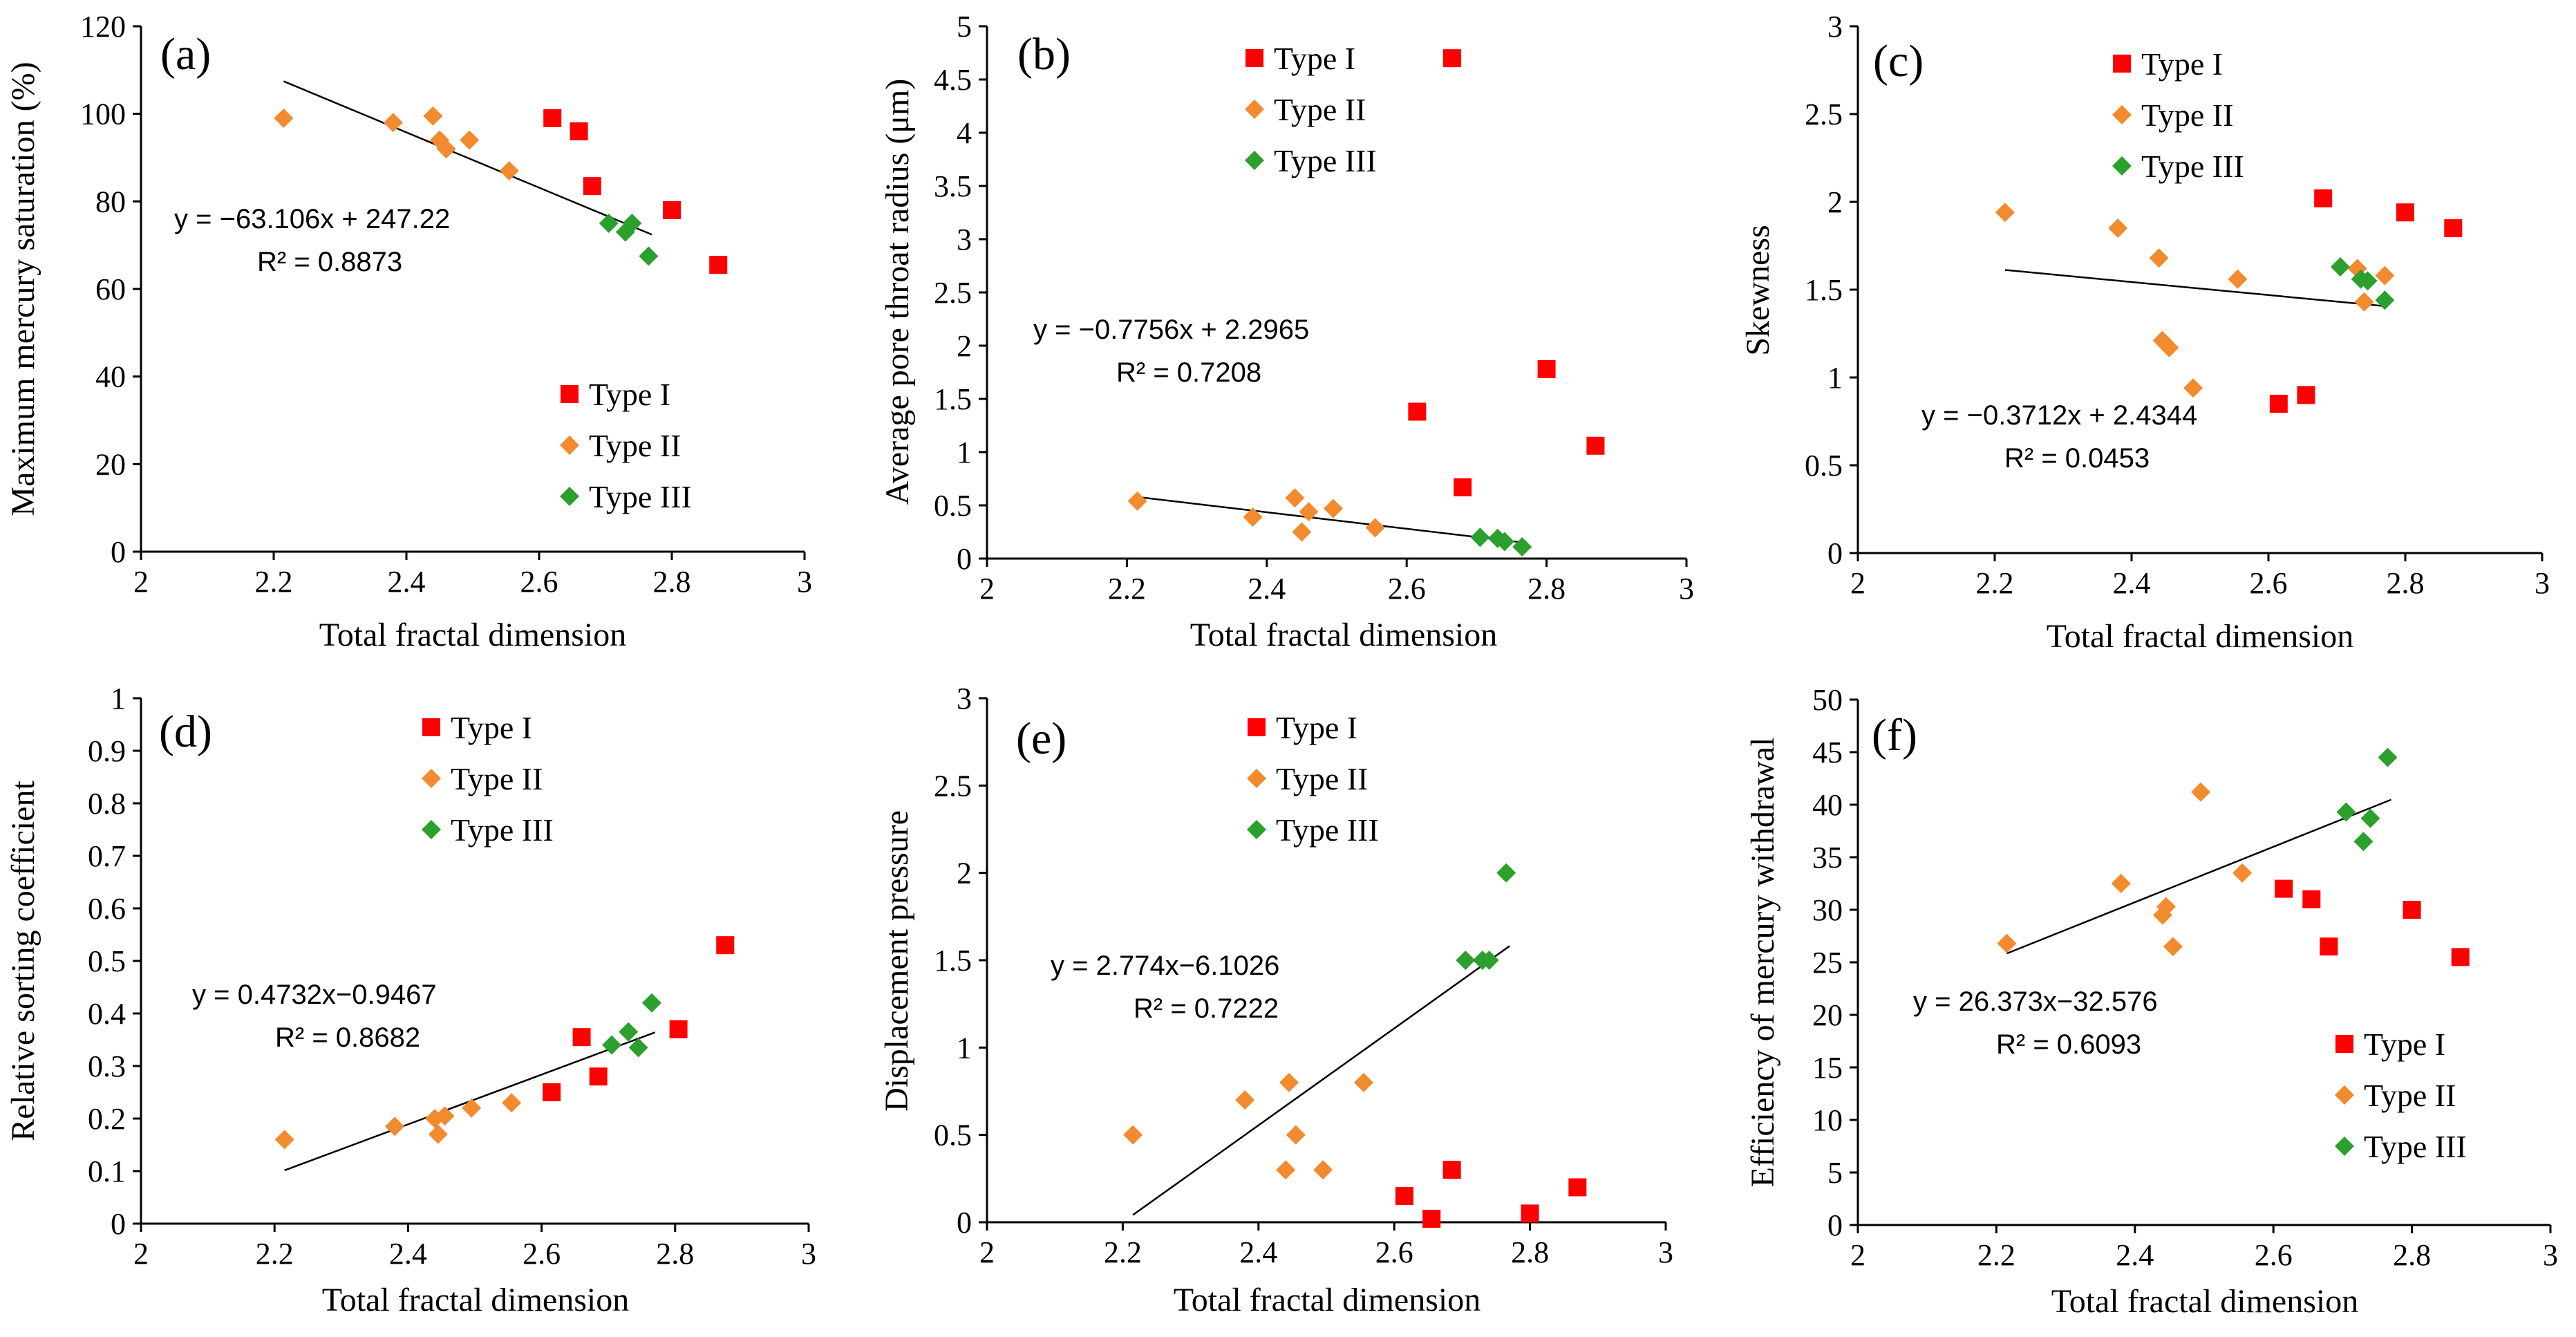  What do you see at coordinates (329, 262) in the screenshot?
I see `r-squared: R² = 0.8873` at bounding box center [329, 262].